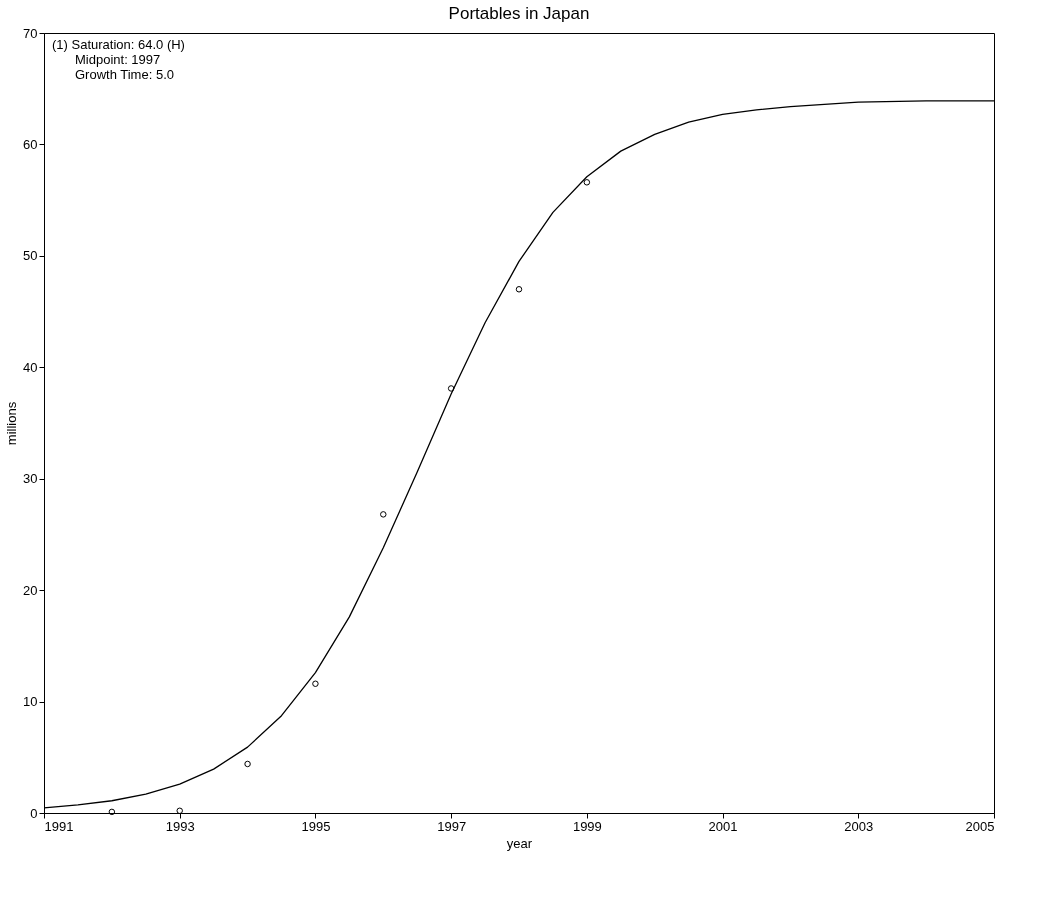  Describe the element at coordinates (30, 590) in the screenshot. I see `y-tick-label: 20` at that location.